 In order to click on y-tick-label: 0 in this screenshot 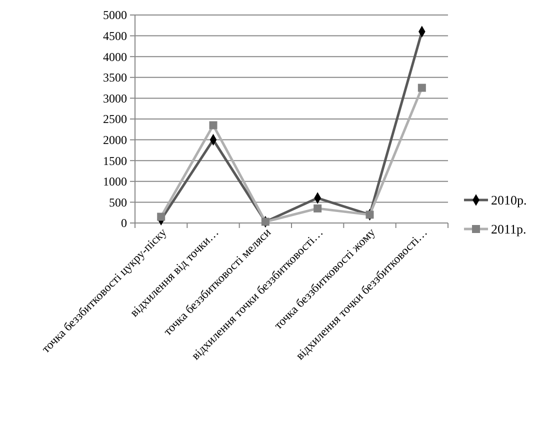, I will do `click(124, 223)`.